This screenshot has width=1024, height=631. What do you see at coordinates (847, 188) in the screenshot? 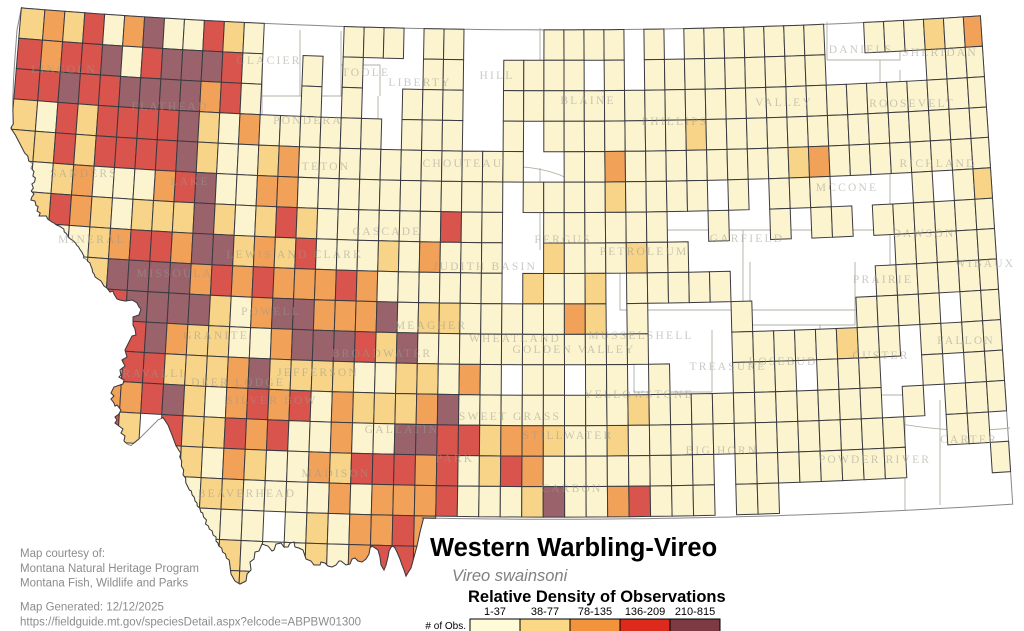
I see `svg-text: MCCONE` at bounding box center [847, 188].